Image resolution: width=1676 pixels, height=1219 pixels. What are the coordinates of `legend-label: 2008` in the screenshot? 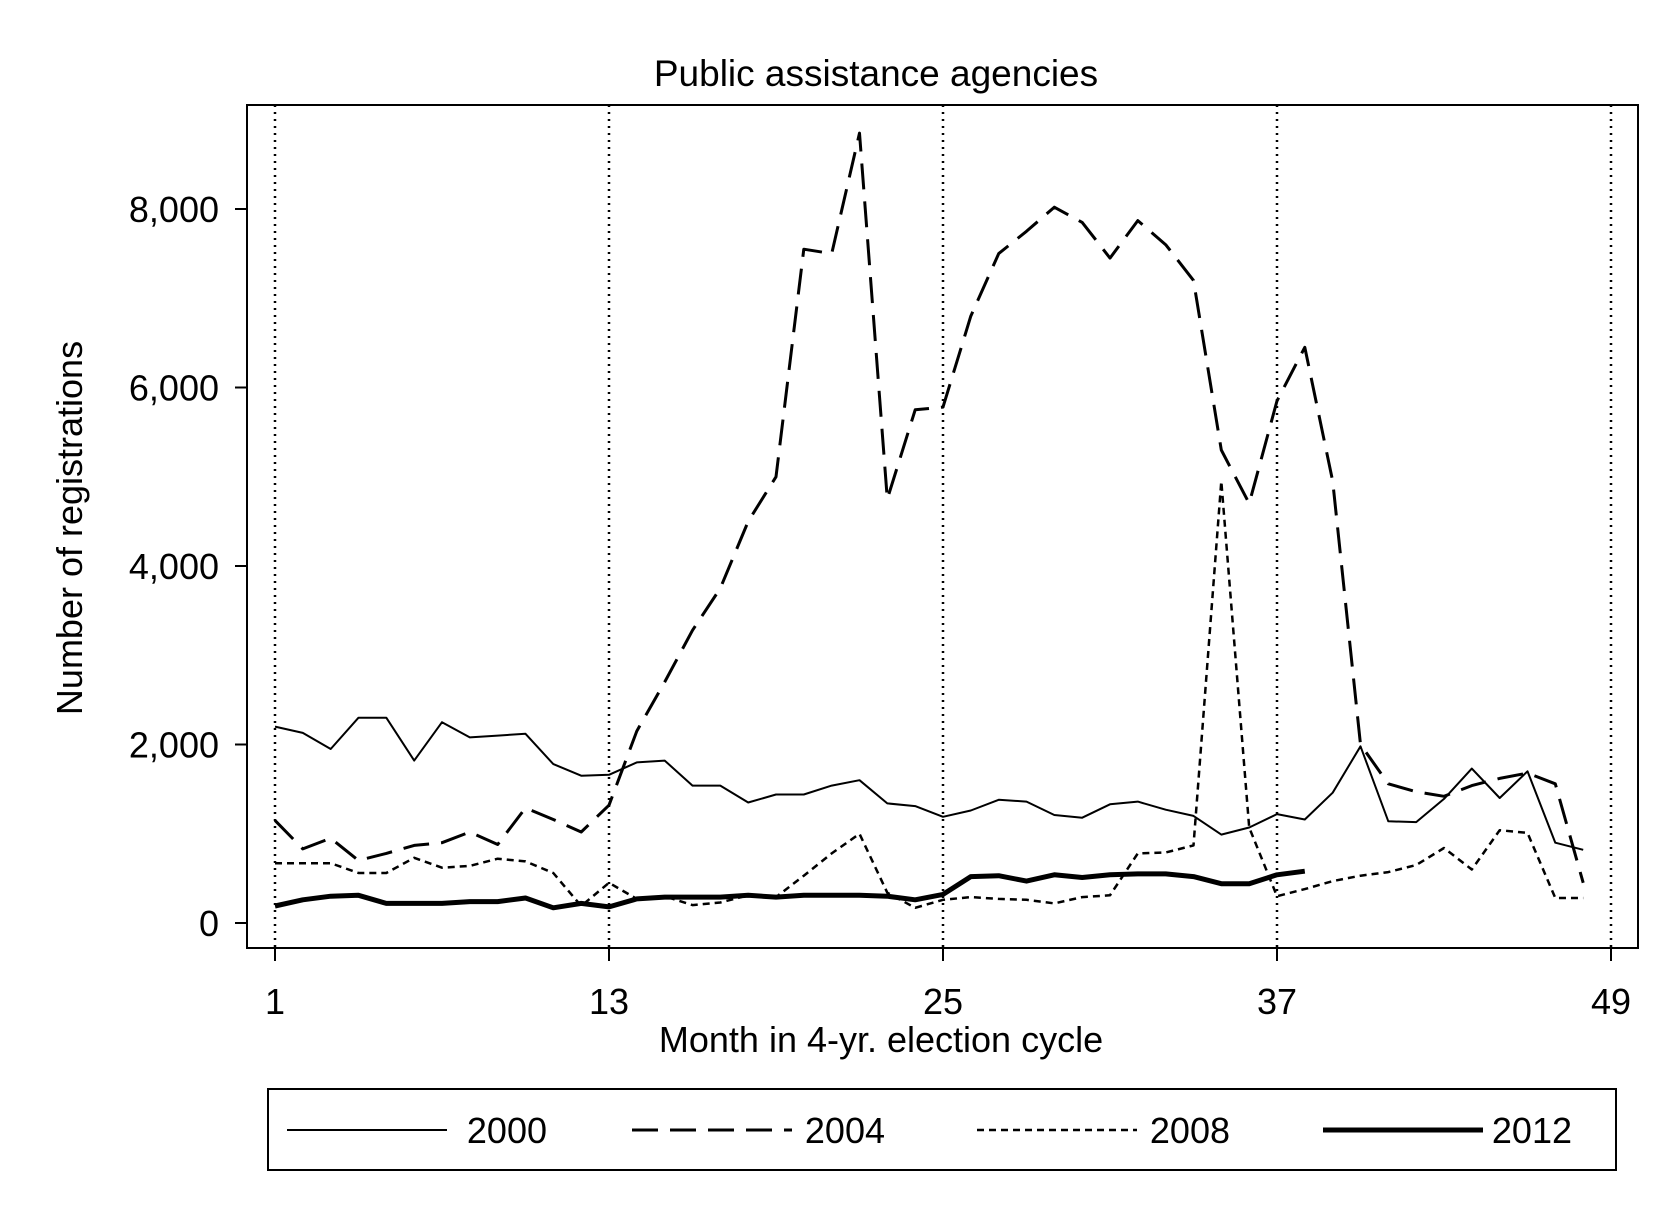 It's located at (1190, 1130).